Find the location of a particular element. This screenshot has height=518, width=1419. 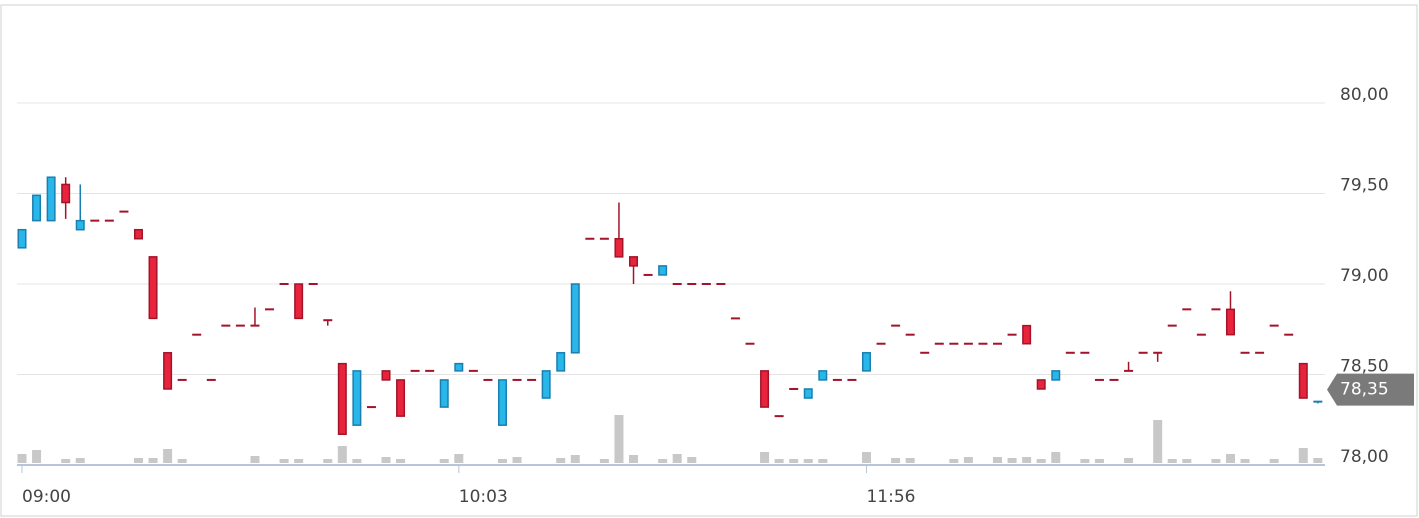

y-tick-label: 79,00 is located at coordinates (1364, 276).